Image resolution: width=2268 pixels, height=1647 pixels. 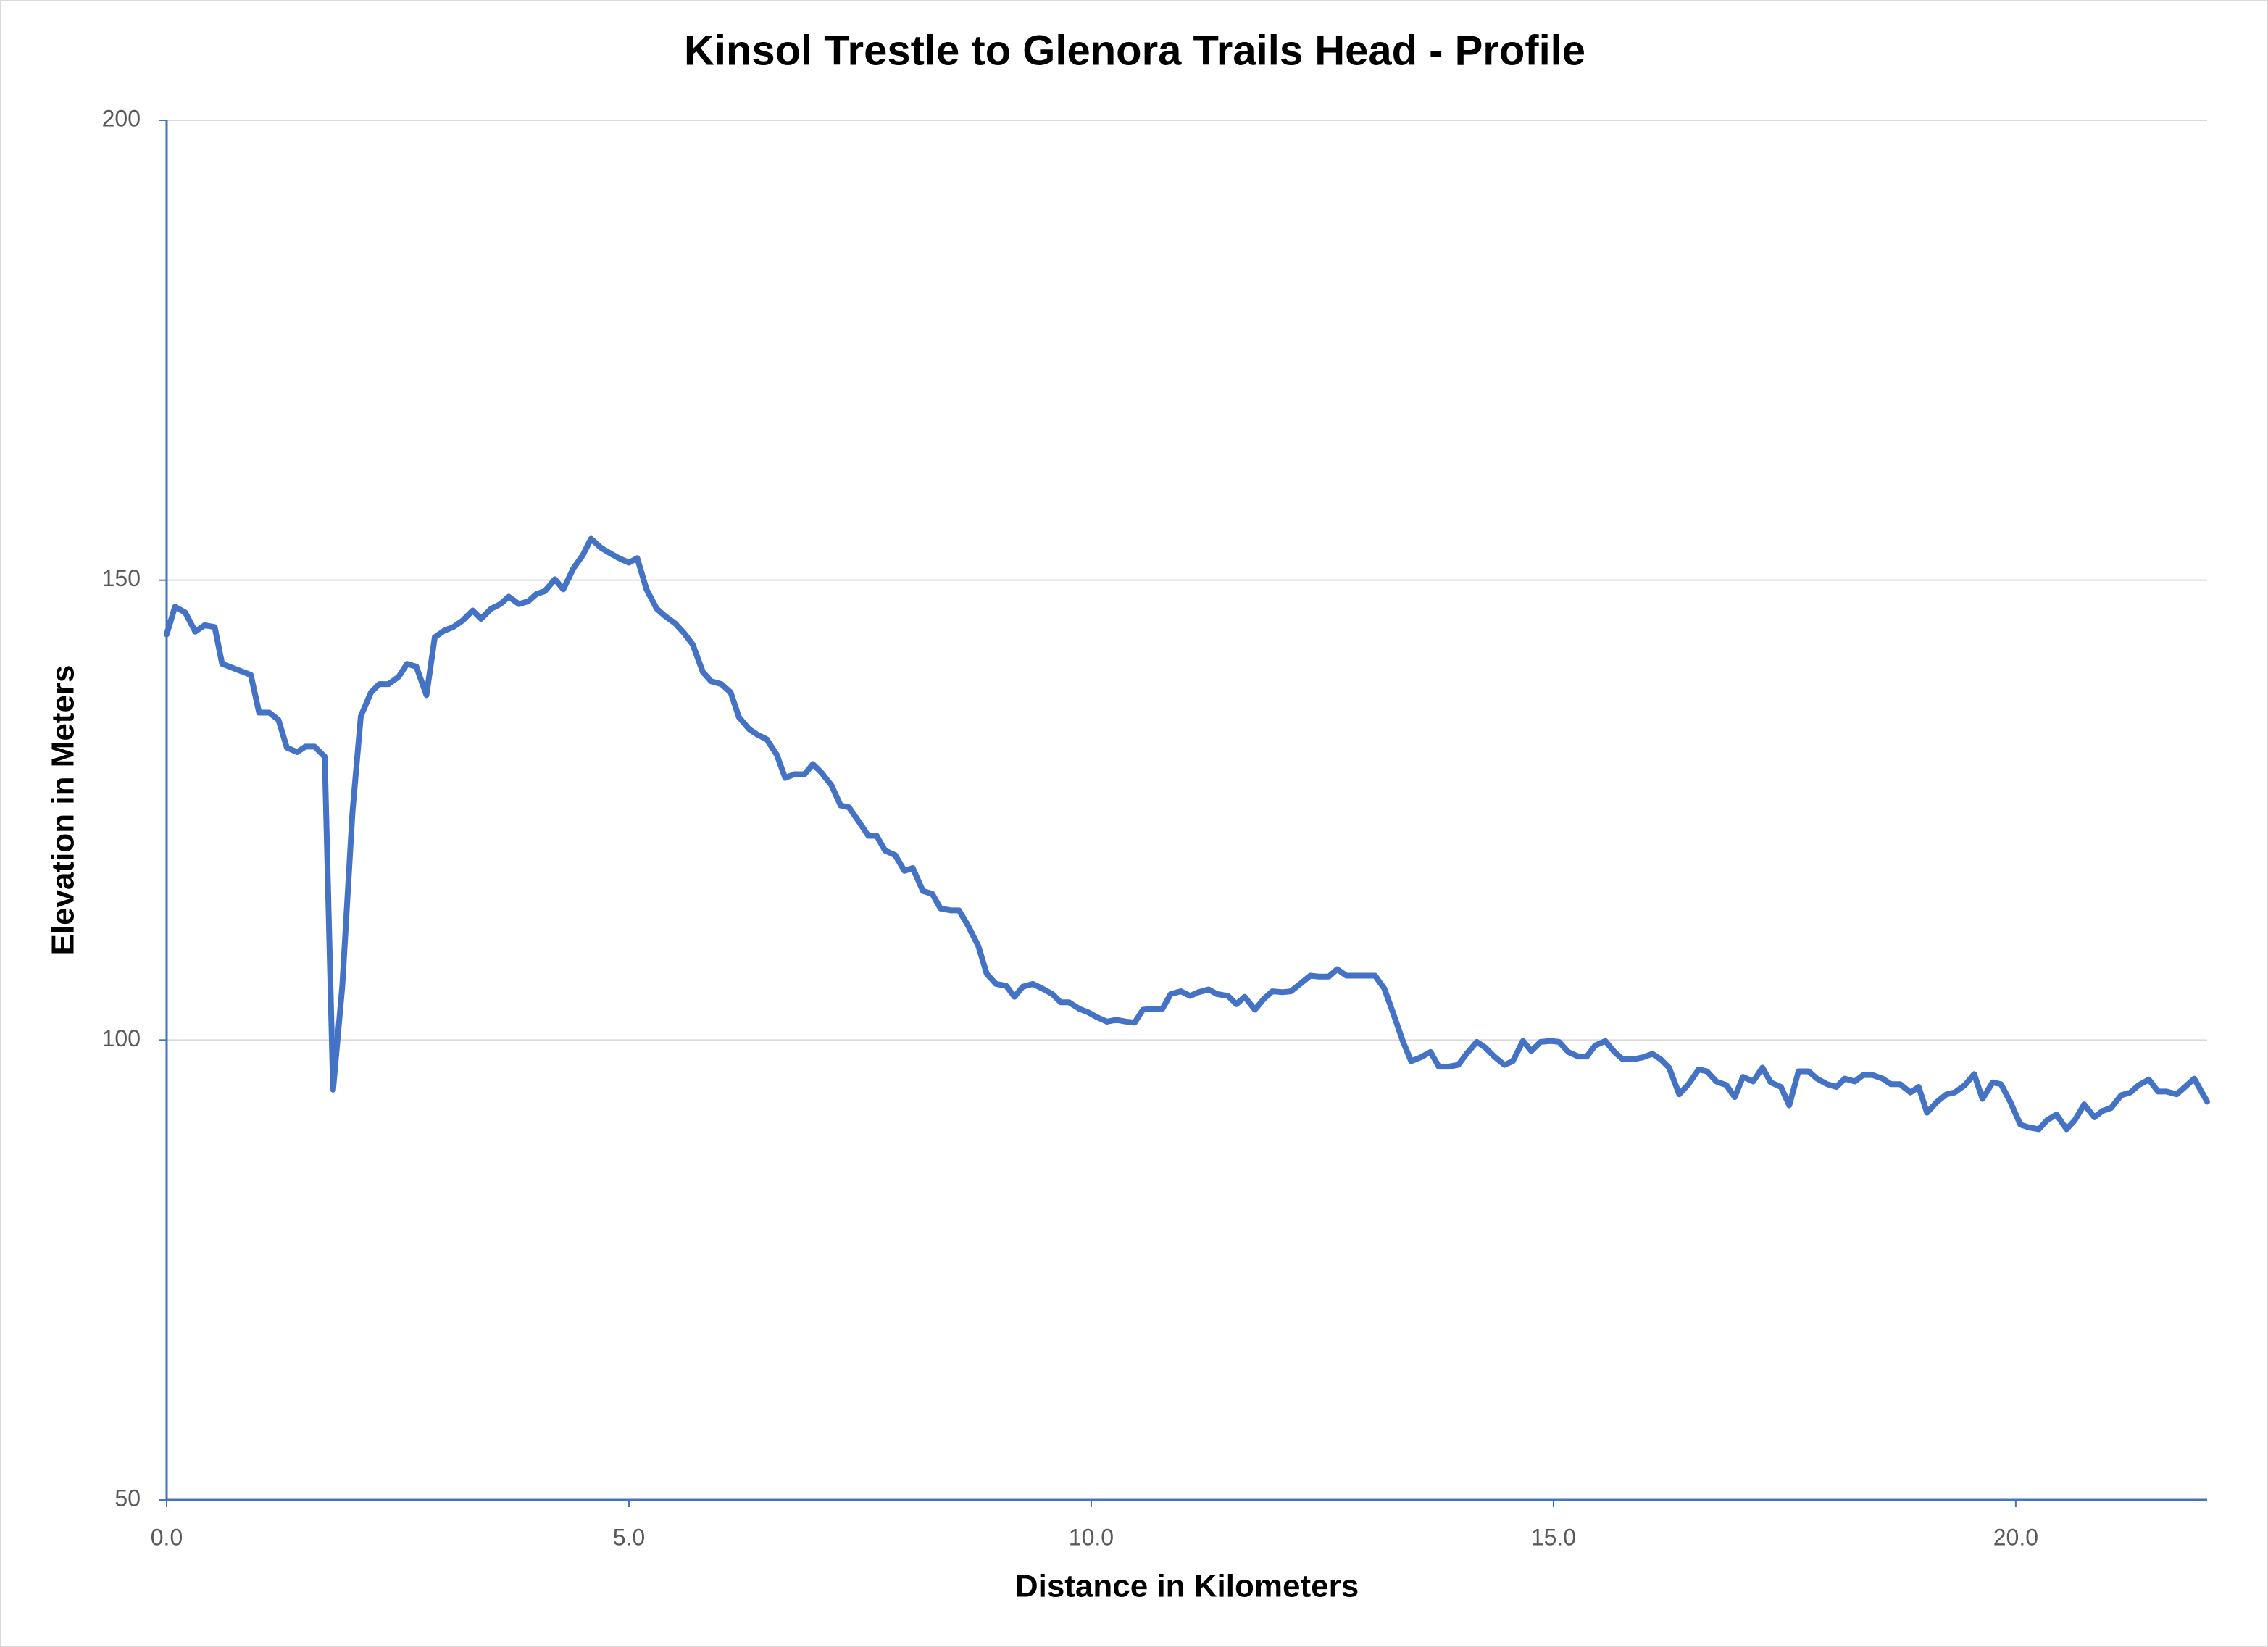 I want to click on y-tick-label: 100, so click(x=121, y=1038).